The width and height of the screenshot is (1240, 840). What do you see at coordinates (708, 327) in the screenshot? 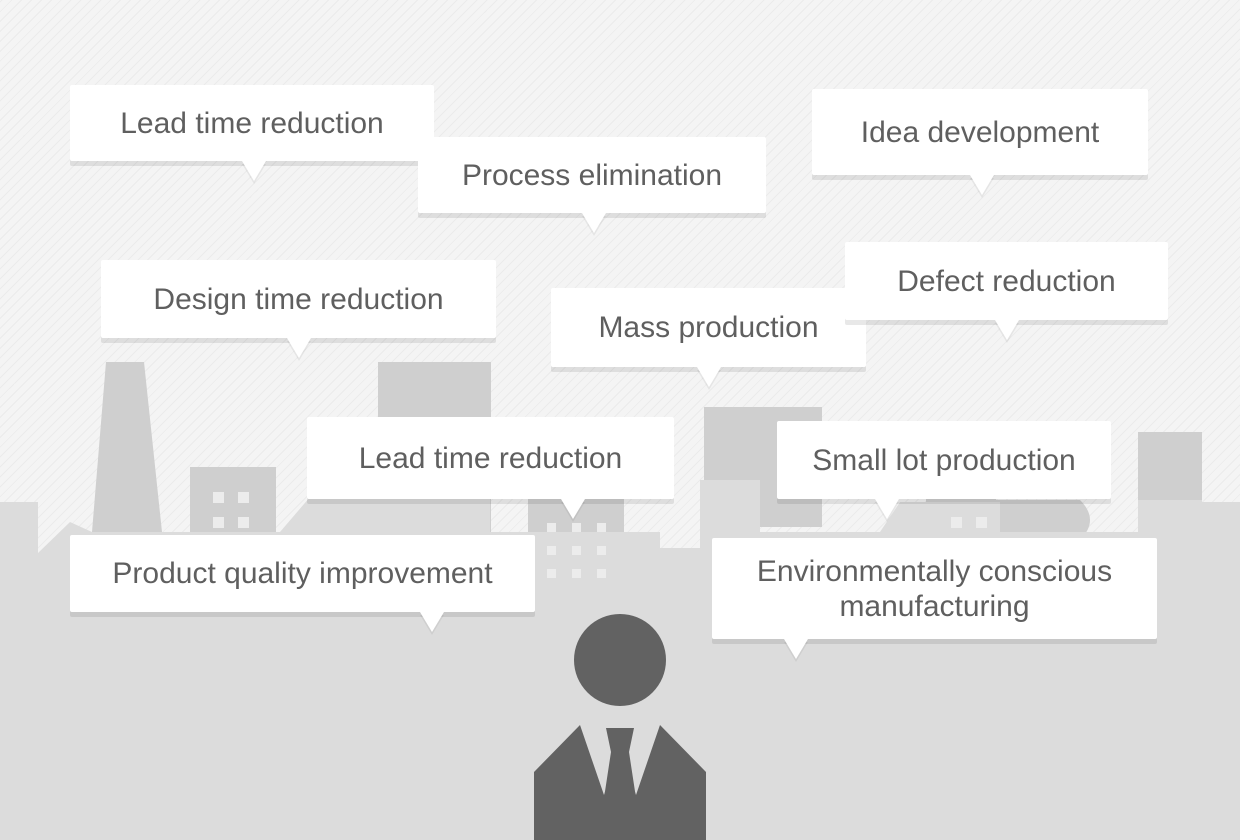
I see `bubble-label: Mass production` at bounding box center [708, 327].